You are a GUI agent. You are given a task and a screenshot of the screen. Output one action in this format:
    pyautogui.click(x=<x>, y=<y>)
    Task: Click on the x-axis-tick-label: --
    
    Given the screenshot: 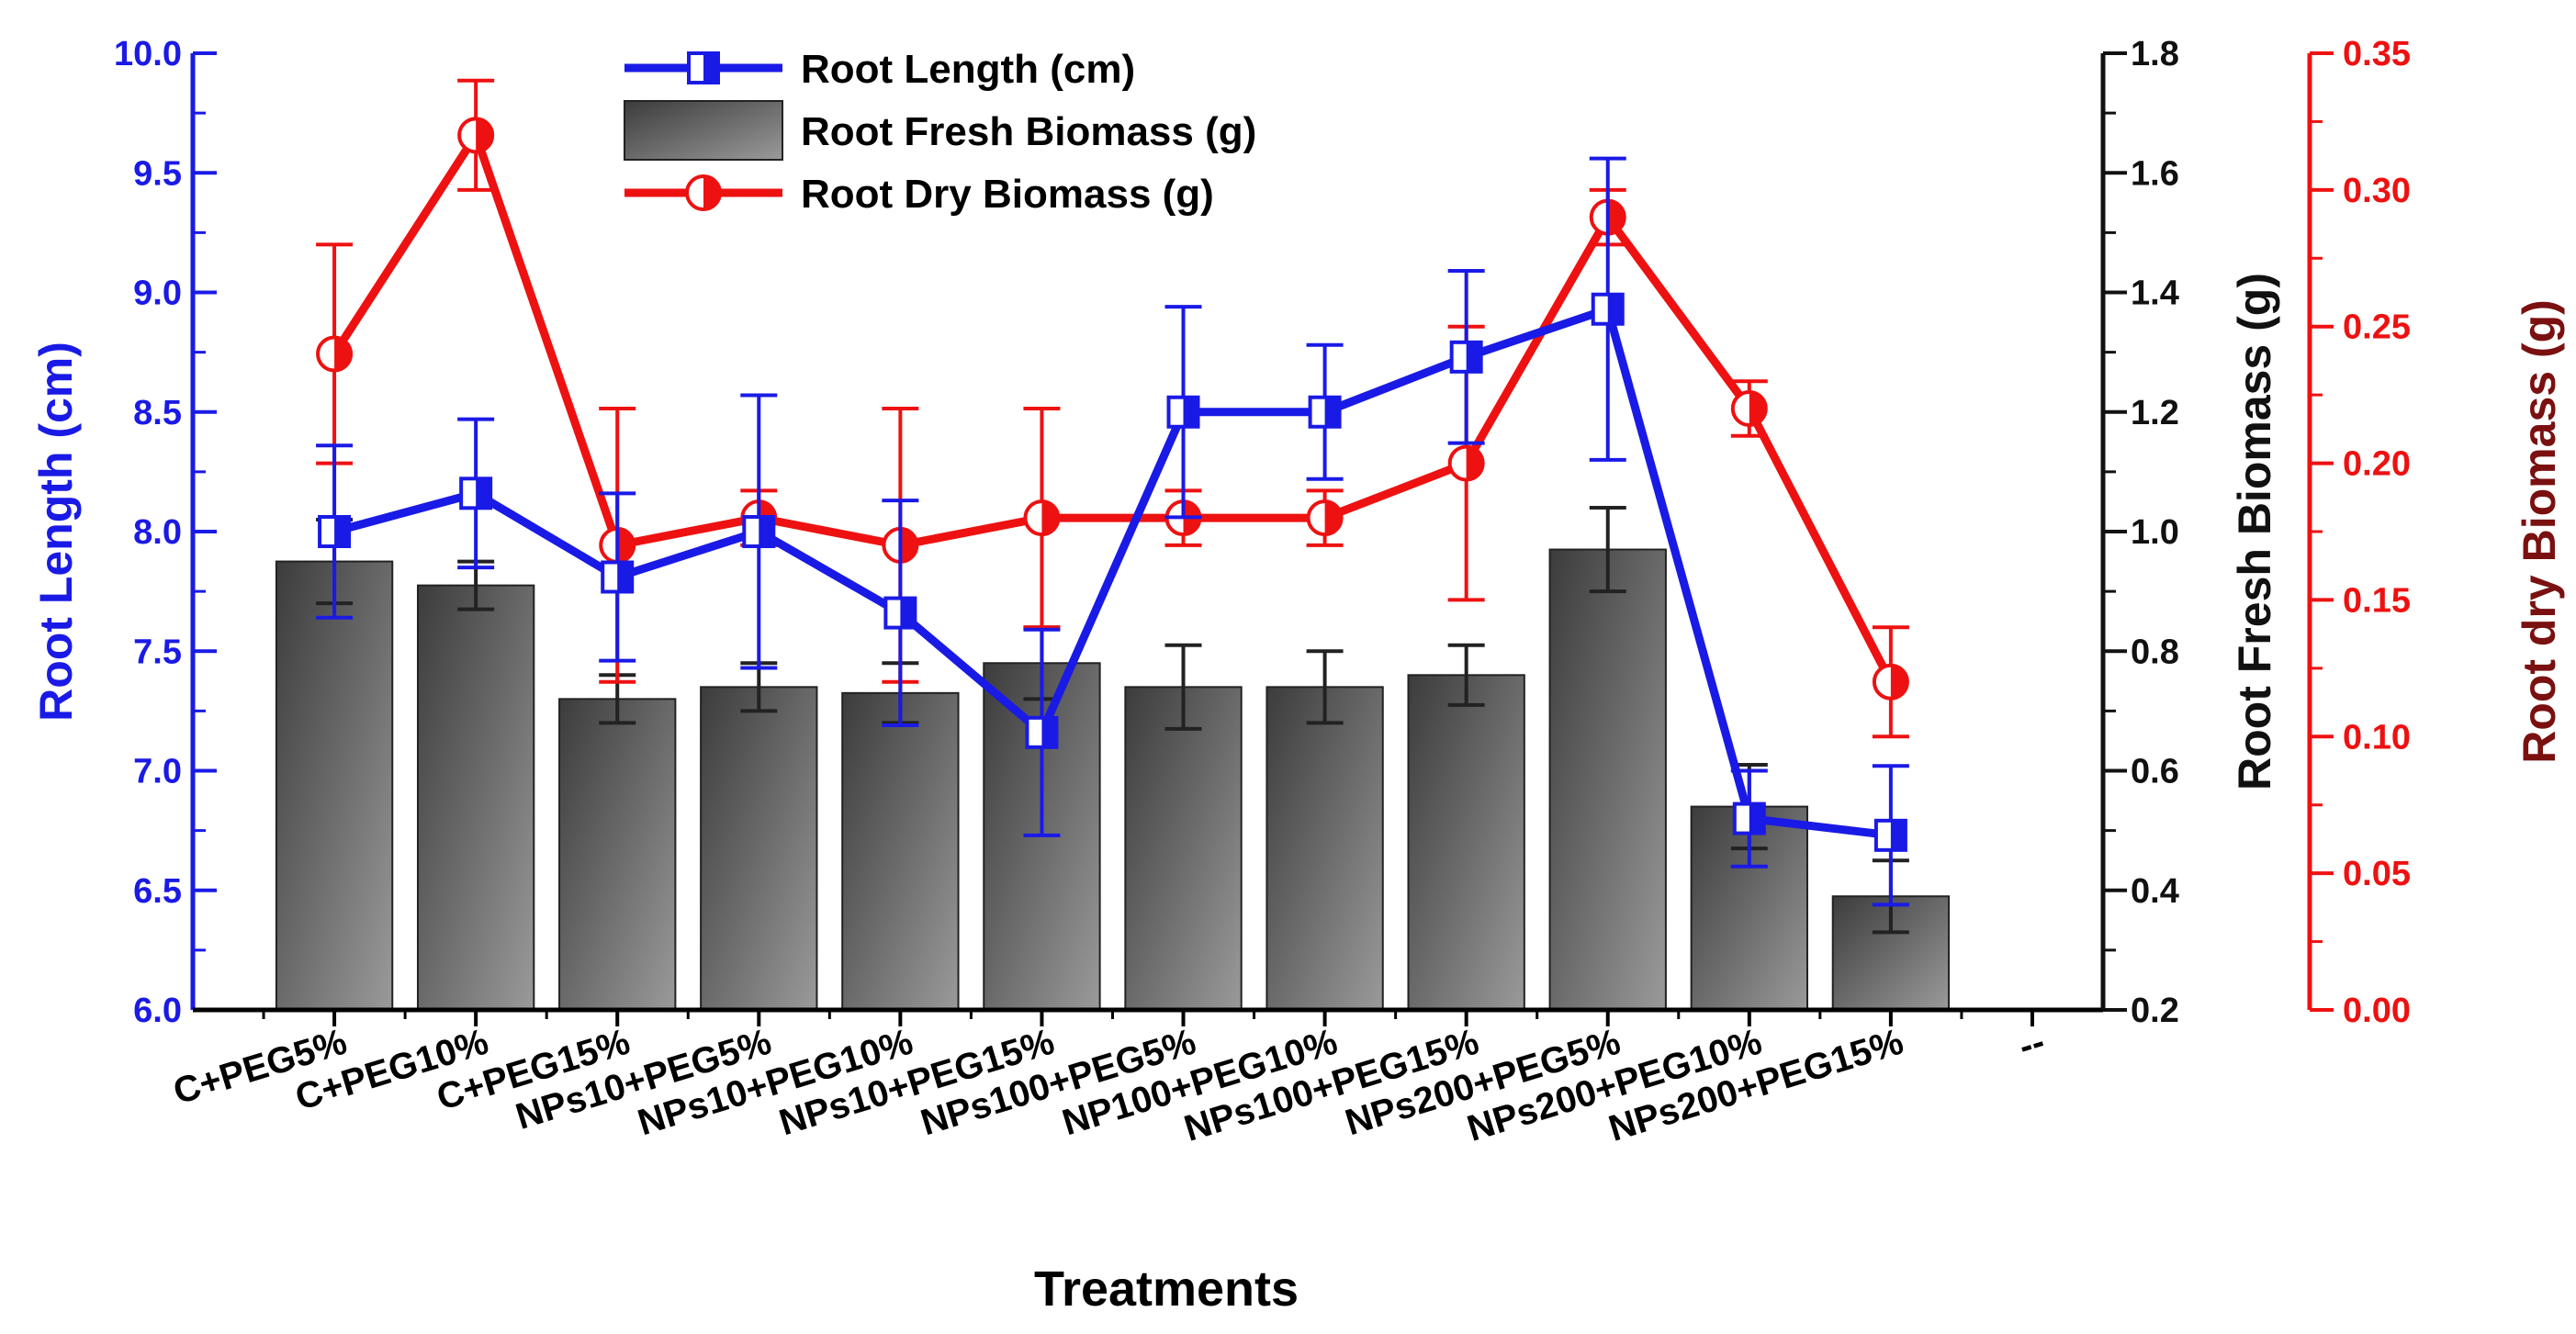 What is the action you would take?
    pyautogui.click(x=2031, y=1045)
    